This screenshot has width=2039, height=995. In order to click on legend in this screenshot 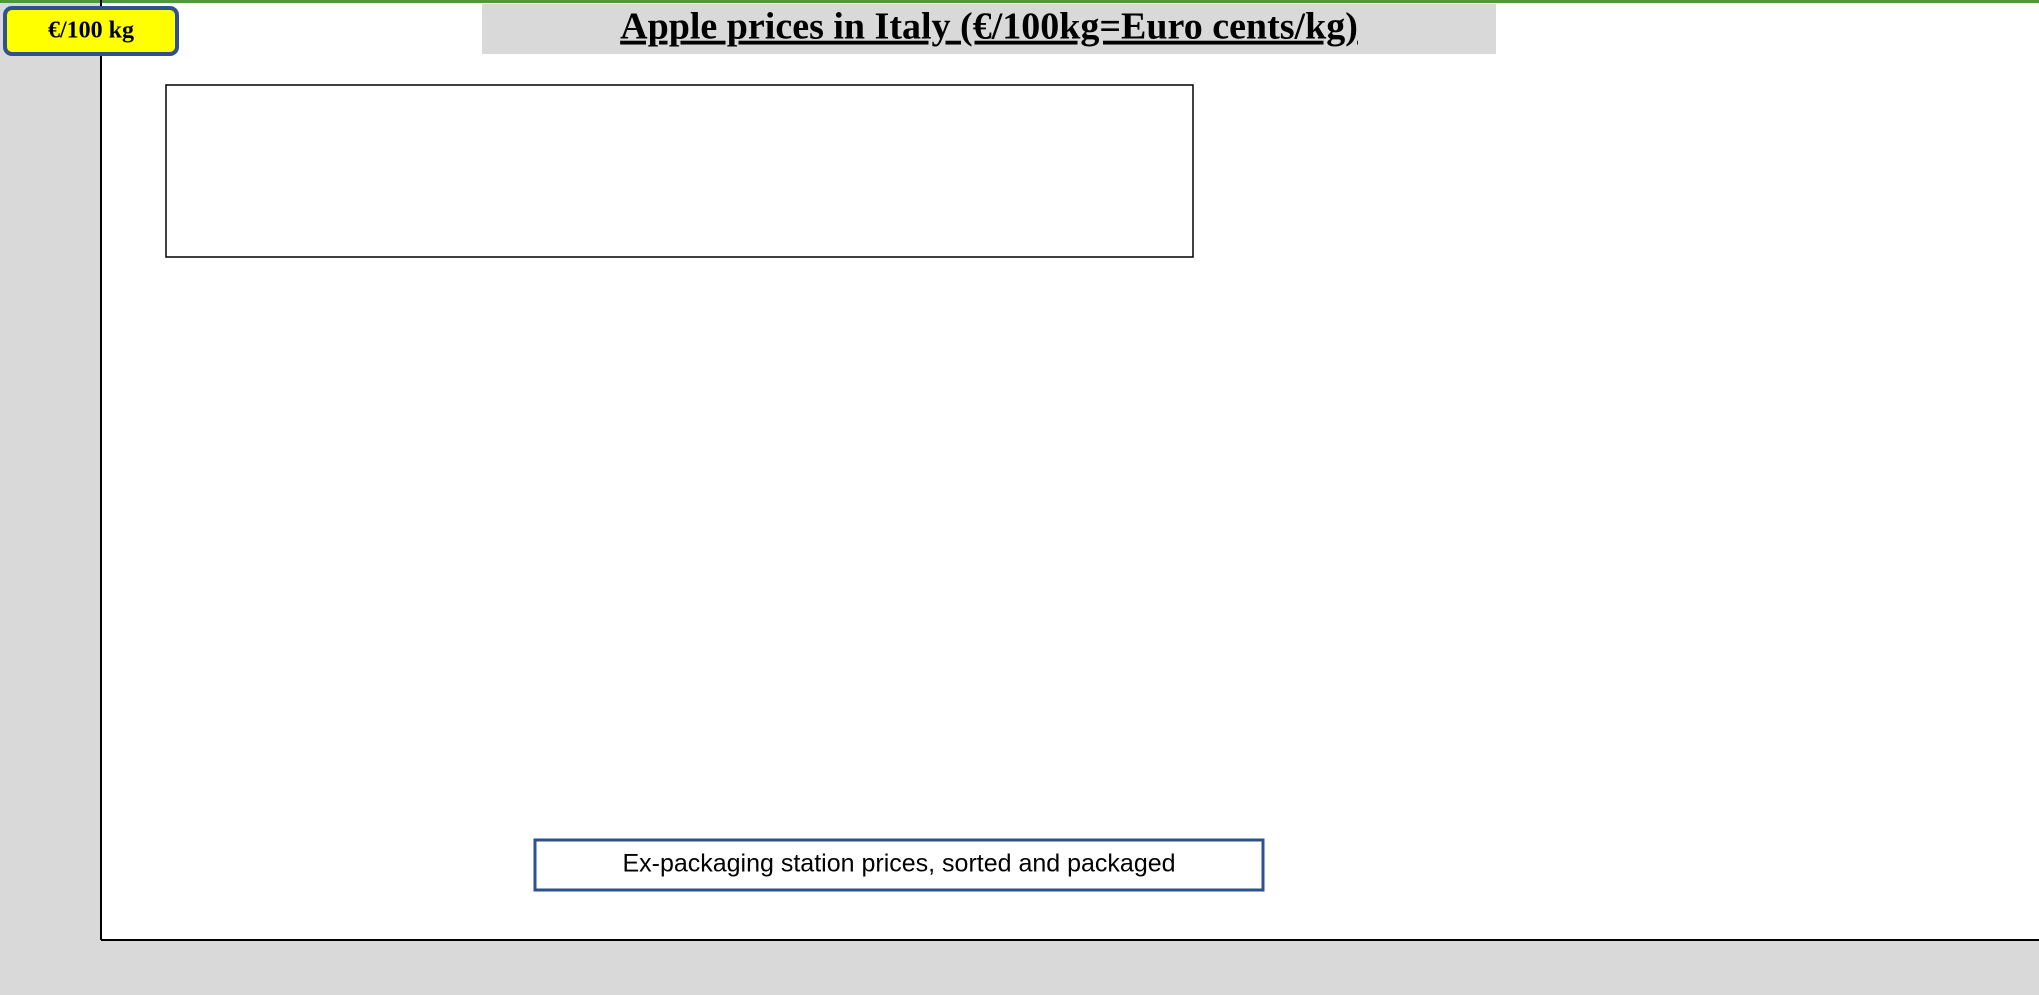, I will do `click(679, 171)`.